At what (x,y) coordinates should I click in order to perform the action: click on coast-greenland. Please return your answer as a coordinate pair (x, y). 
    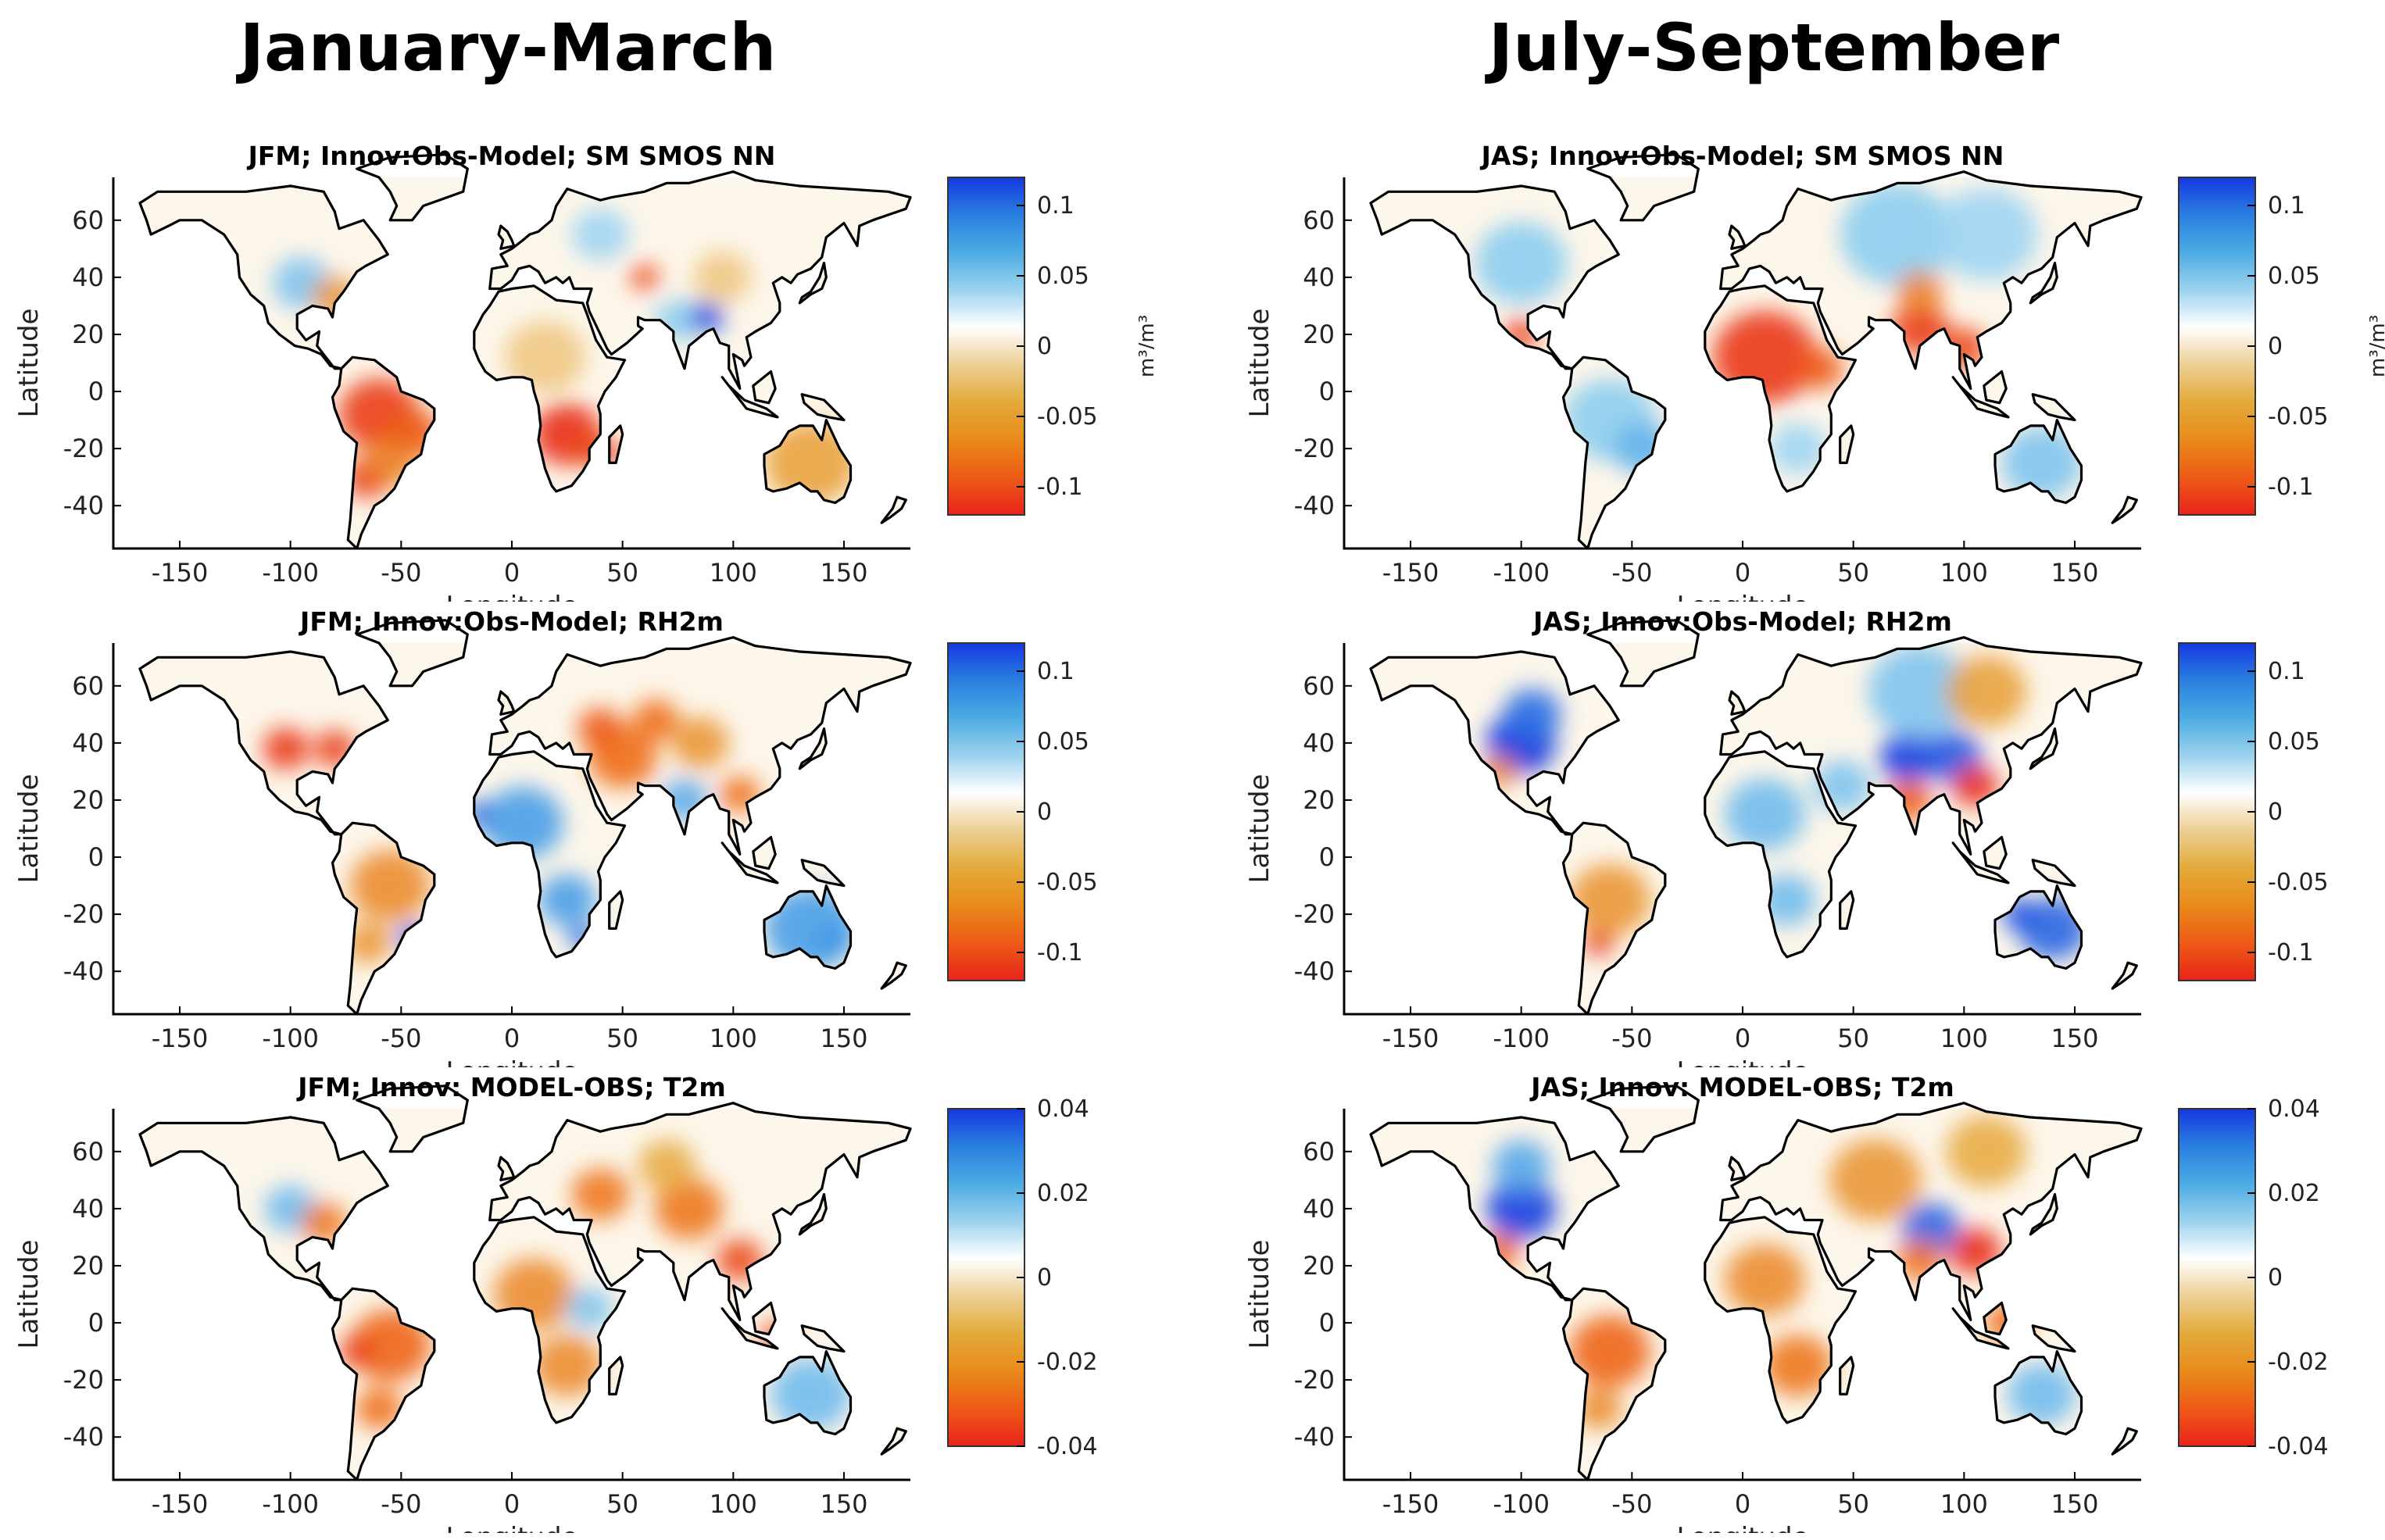
    Looking at the image, I should click on (1643, 187).